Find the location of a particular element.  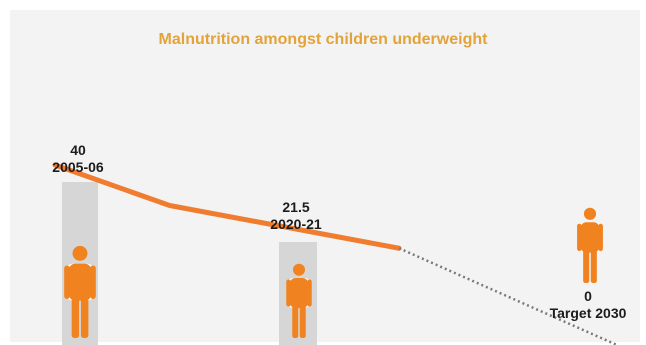

data-label-period: 2005-06 is located at coordinates (78, 167).